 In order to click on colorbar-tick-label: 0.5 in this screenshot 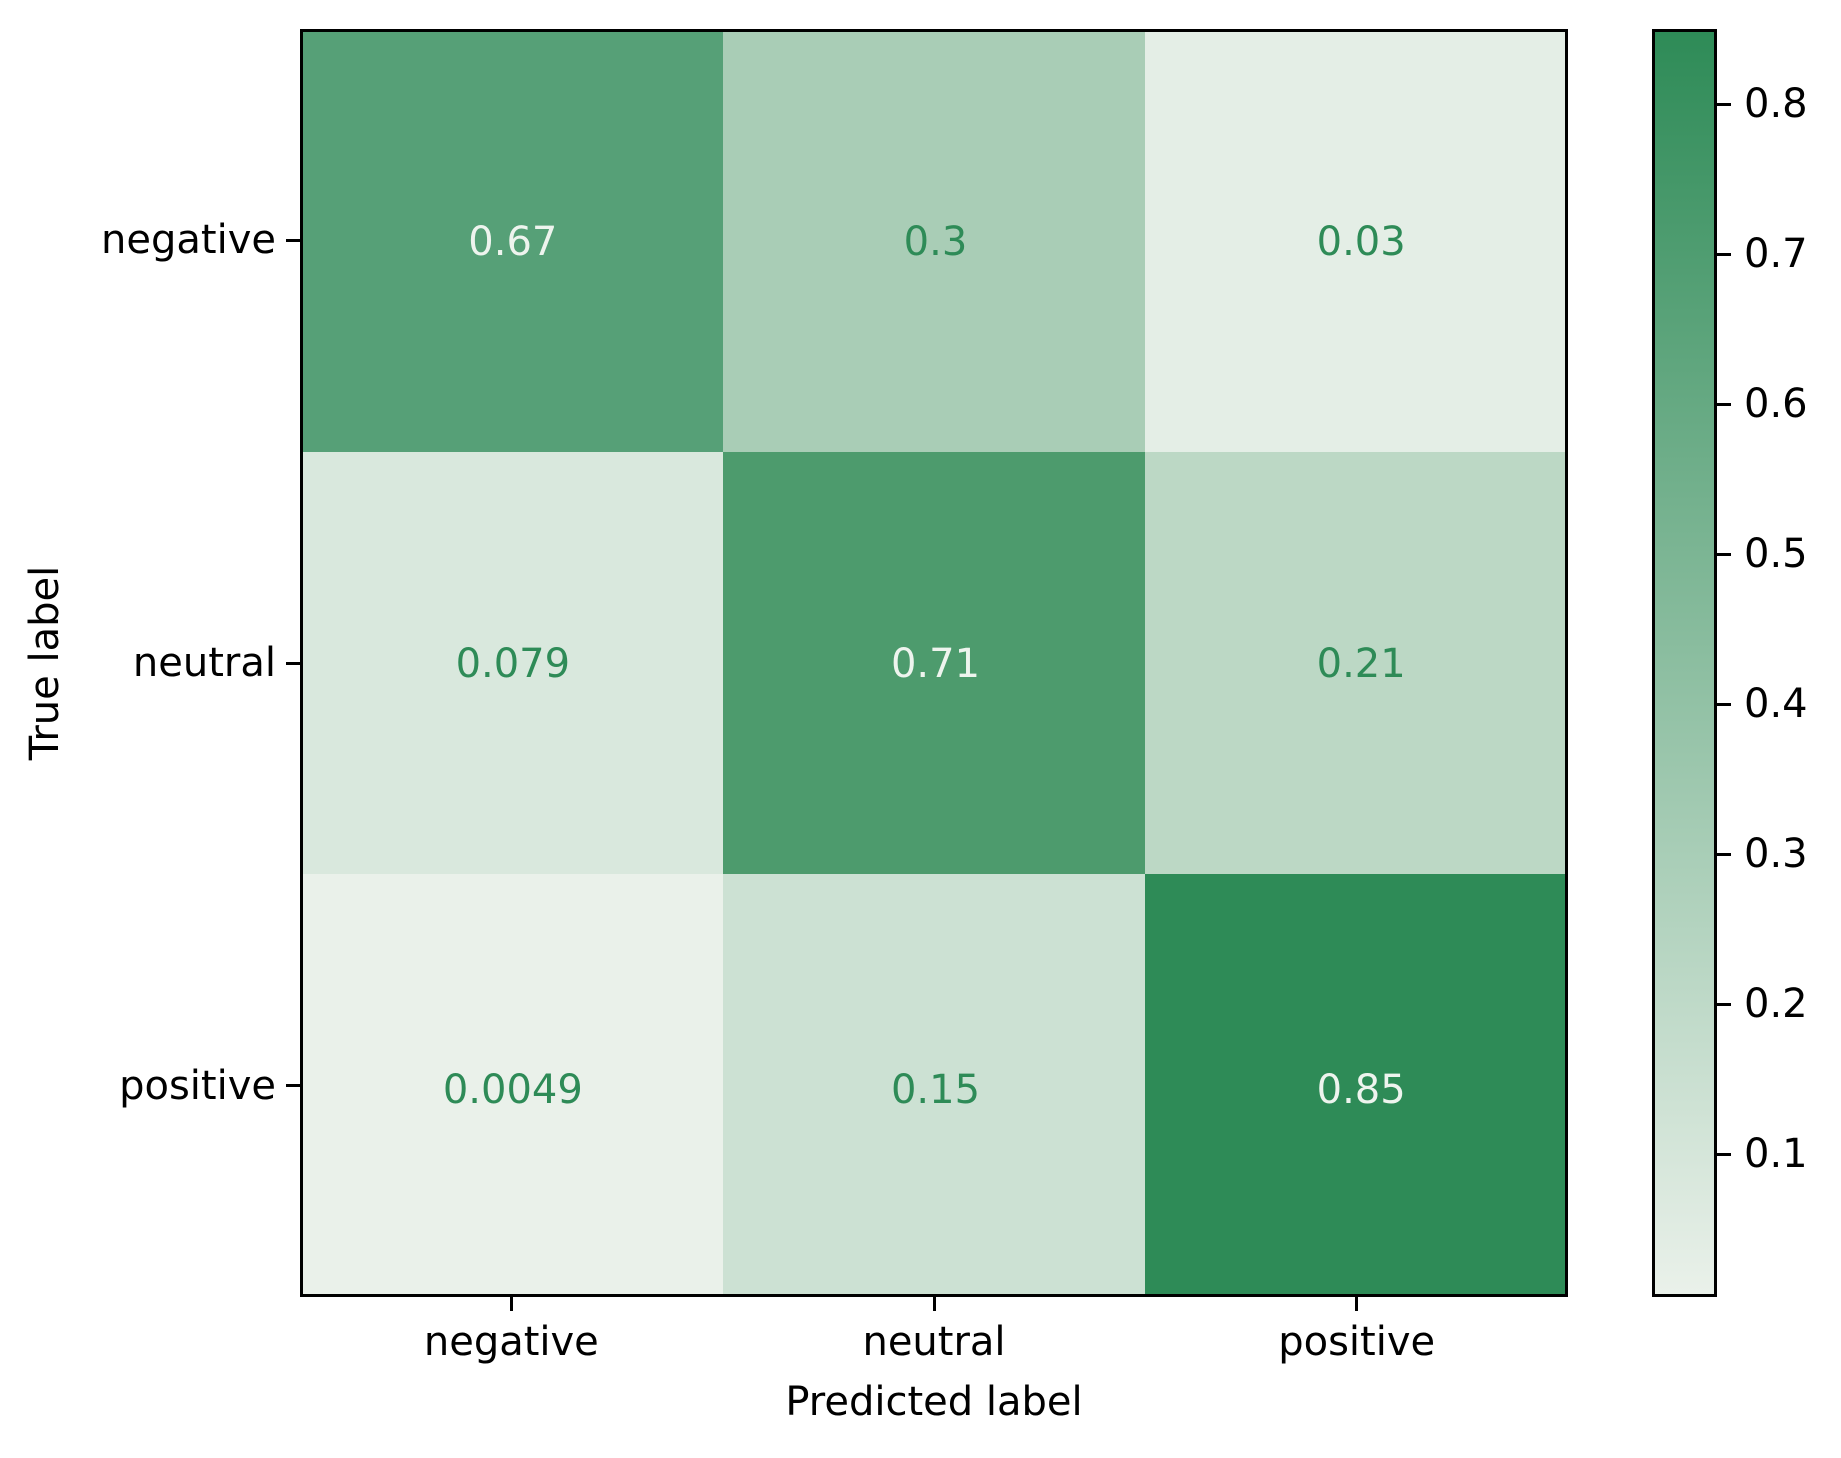, I will do `click(1776, 554)`.